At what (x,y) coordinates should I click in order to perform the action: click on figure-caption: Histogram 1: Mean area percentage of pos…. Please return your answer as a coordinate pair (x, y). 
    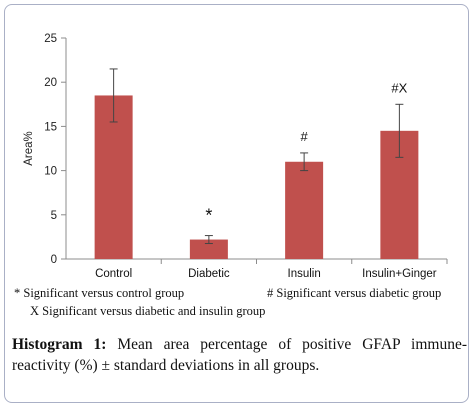
    Looking at the image, I should click on (239, 355).